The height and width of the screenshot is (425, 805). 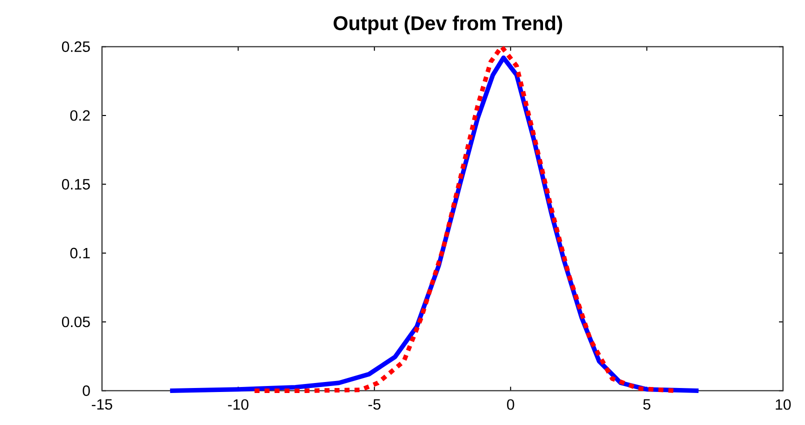 I want to click on x-tick-label: -5, so click(x=374, y=404).